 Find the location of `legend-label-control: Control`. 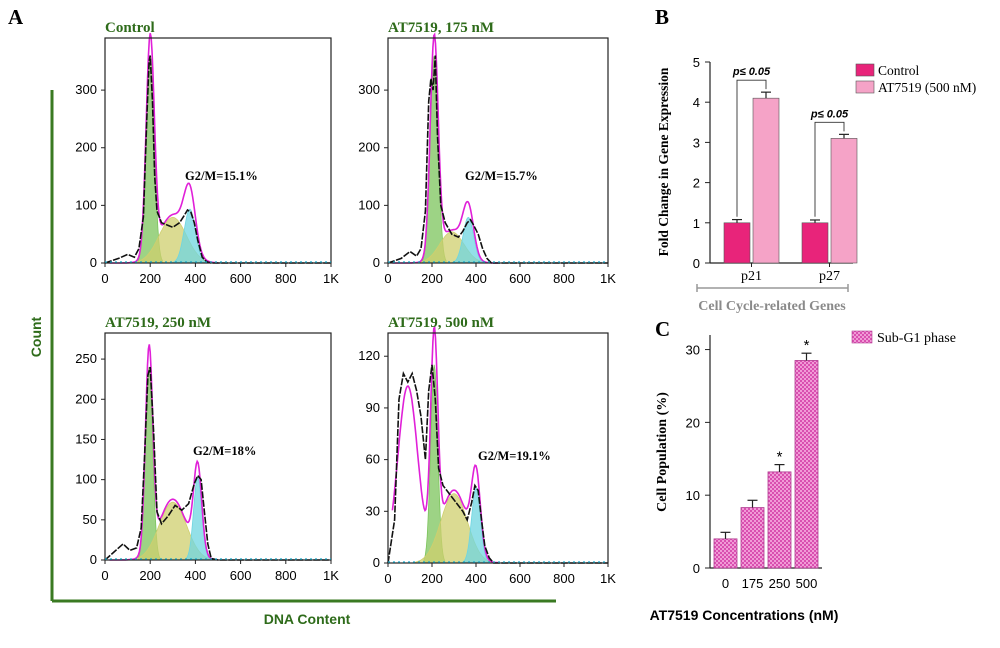

legend-label-control: Control is located at coordinates (899, 70).